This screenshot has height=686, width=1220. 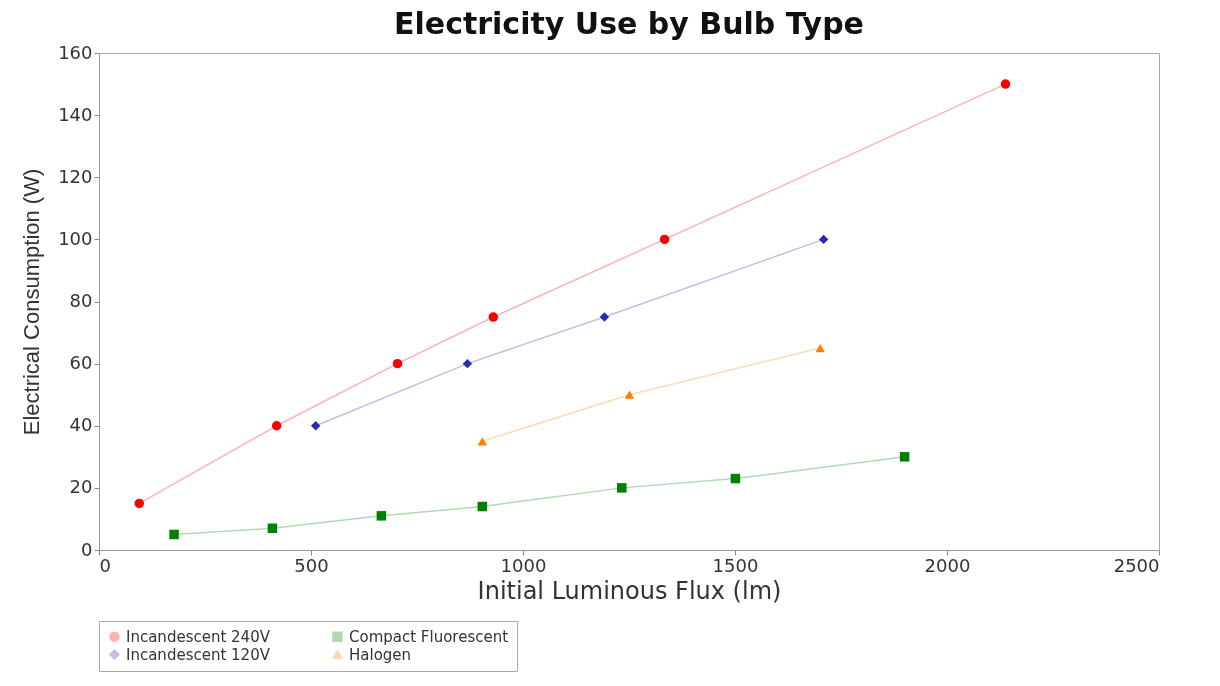 I want to click on legend-label: Compact Fluorescent, so click(x=429, y=636).